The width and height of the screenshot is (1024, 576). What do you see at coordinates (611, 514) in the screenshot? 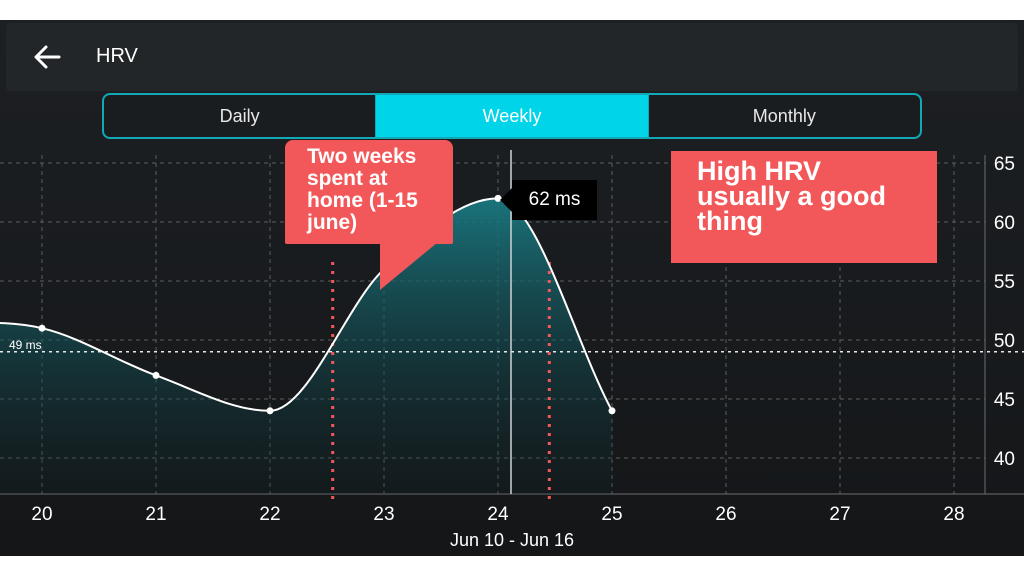
I see `x-tick-label: 25` at bounding box center [611, 514].